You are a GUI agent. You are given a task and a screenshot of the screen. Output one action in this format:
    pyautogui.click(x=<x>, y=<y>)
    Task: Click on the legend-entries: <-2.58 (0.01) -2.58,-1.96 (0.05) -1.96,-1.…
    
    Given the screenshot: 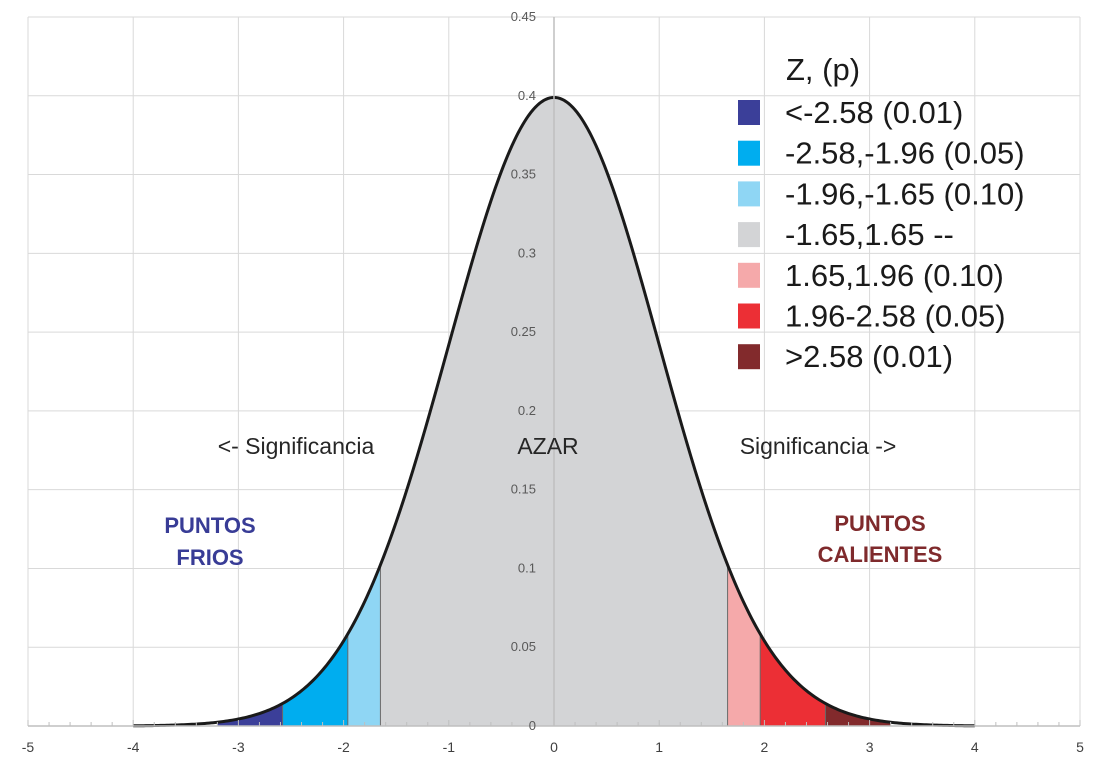 What is the action you would take?
    pyautogui.click(x=881, y=234)
    